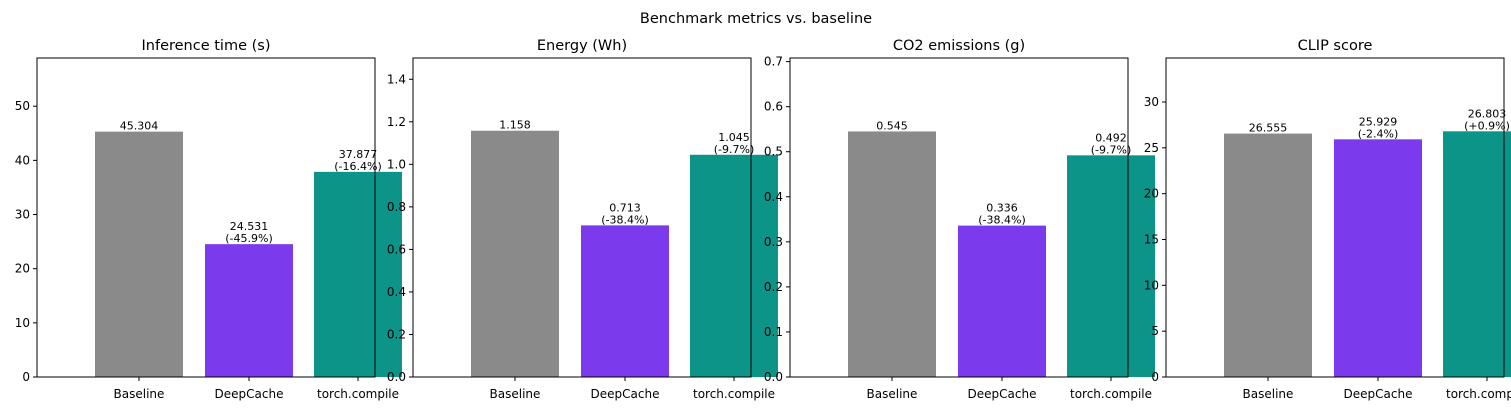  Describe the element at coordinates (1151, 240) in the screenshot. I see `y-tick-label: 15` at that location.